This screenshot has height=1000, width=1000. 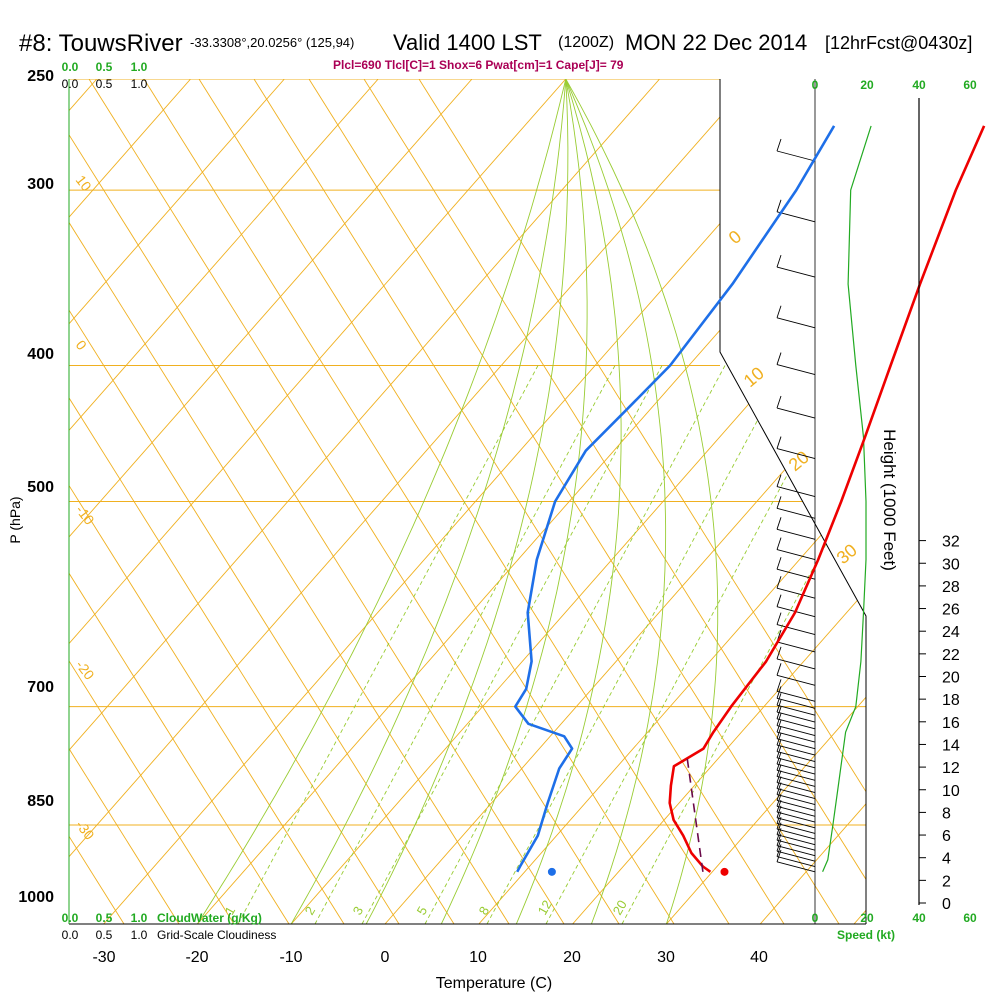 What do you see at coordinates (824, 499) in the screenshot?
I see `wind-profile` at bounding box center [824, 499].